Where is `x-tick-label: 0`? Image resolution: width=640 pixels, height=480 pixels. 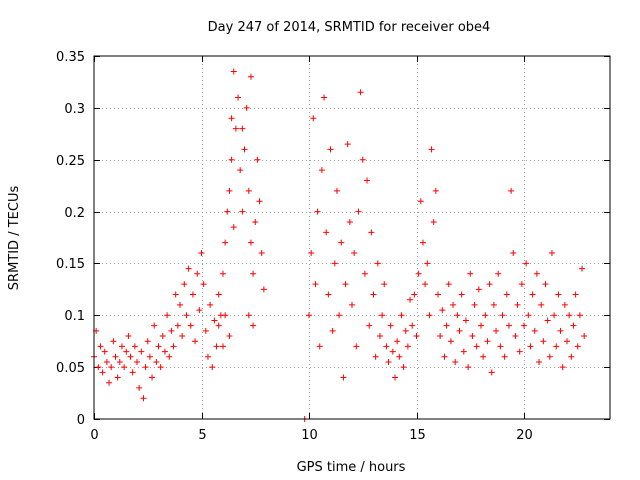 x-tick-label: 0 is located at coordinates (94, 435).